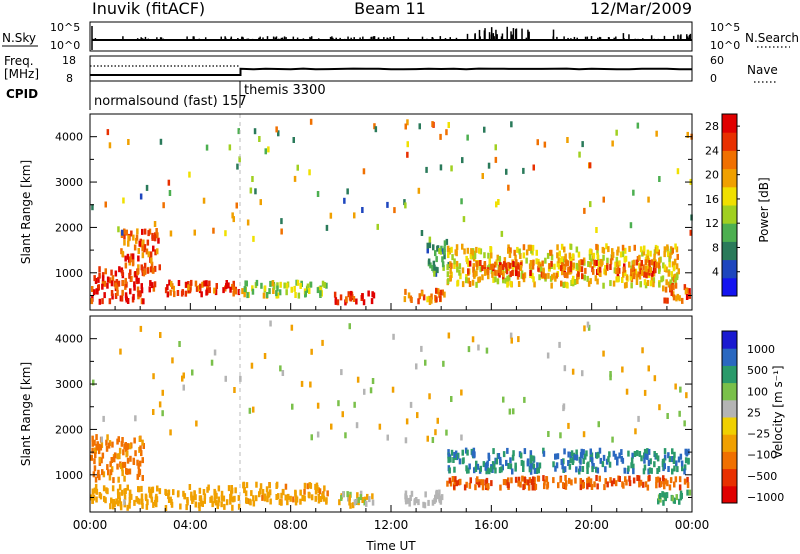 This screenshot has width=800, height=554. Describe the element at coordinates (729, 205) in the screenshot. I see `colorbar-frame` at that location.